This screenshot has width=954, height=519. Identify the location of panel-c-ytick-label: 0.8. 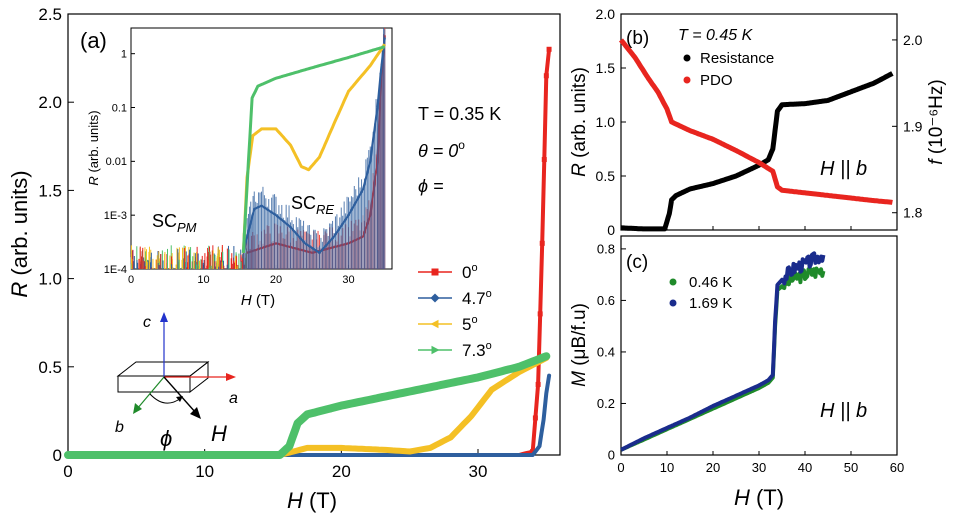
(606, 248).